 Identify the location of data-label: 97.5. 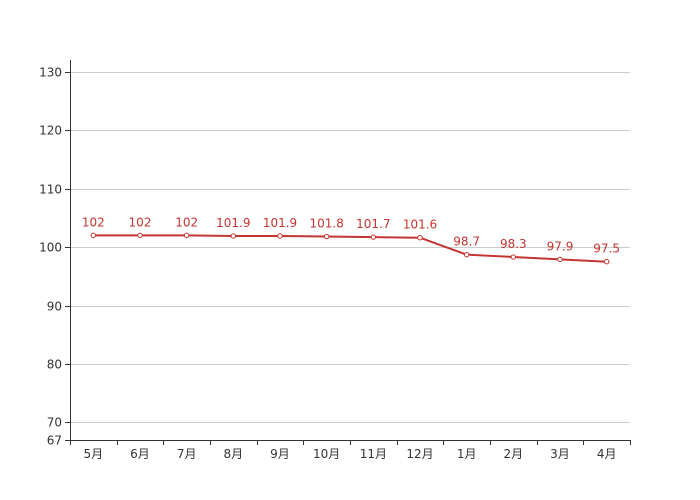
(606, 249).